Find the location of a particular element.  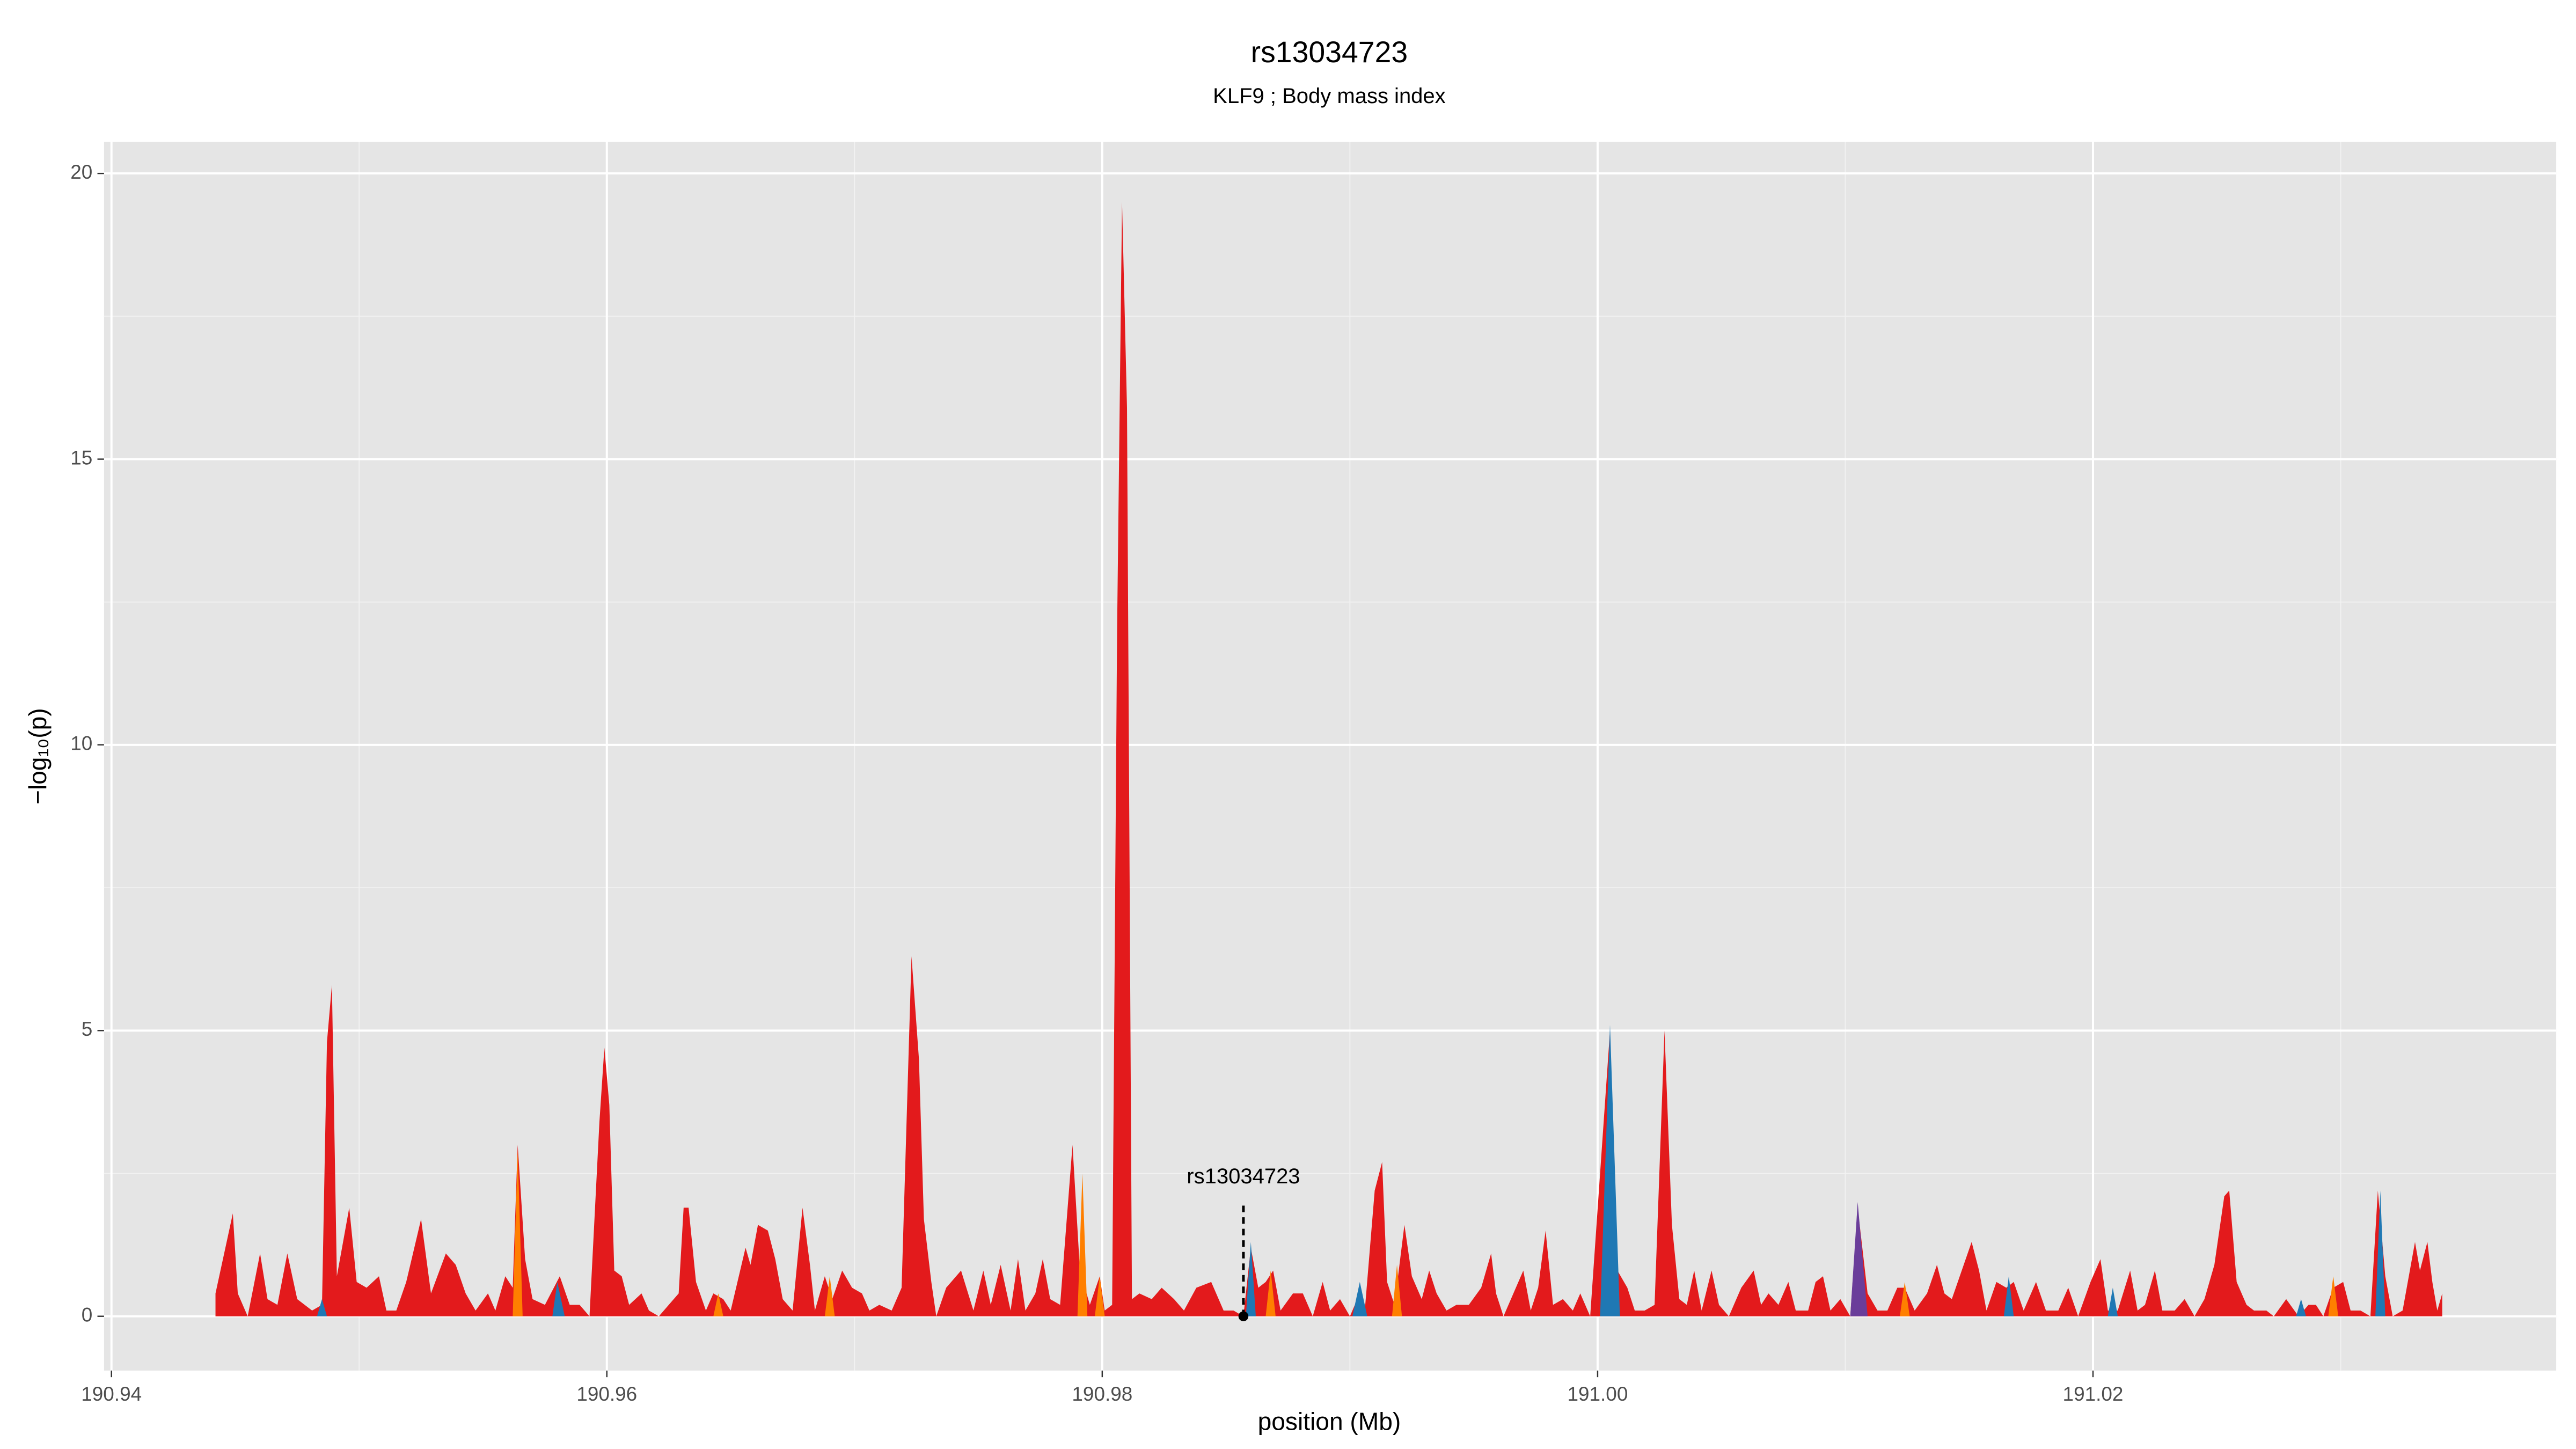

y-tick-label: 15 is located at coordinates (81, 458).